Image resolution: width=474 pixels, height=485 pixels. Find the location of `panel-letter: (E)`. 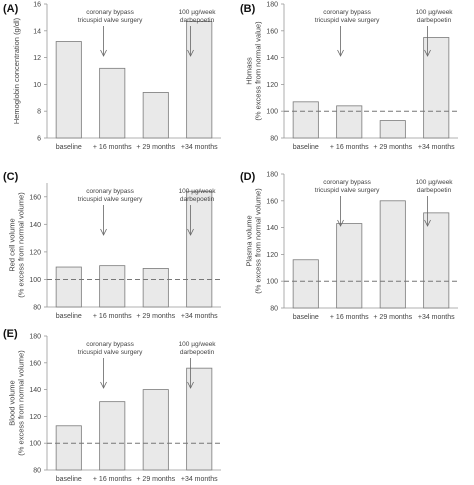

panel-letter: (E) is located at coordinates (10, 334).